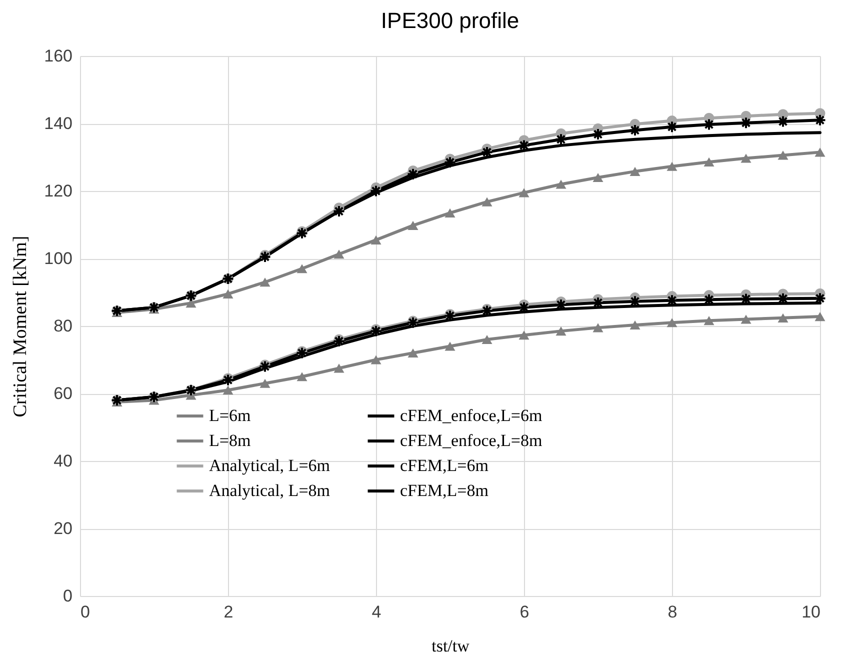 The width and height of the screenshot is (857, 657). Describe the element at coordinates (471, 440) in the screenshot. I see `legend-label: cFEM_enfoce,L=8m` at that location.